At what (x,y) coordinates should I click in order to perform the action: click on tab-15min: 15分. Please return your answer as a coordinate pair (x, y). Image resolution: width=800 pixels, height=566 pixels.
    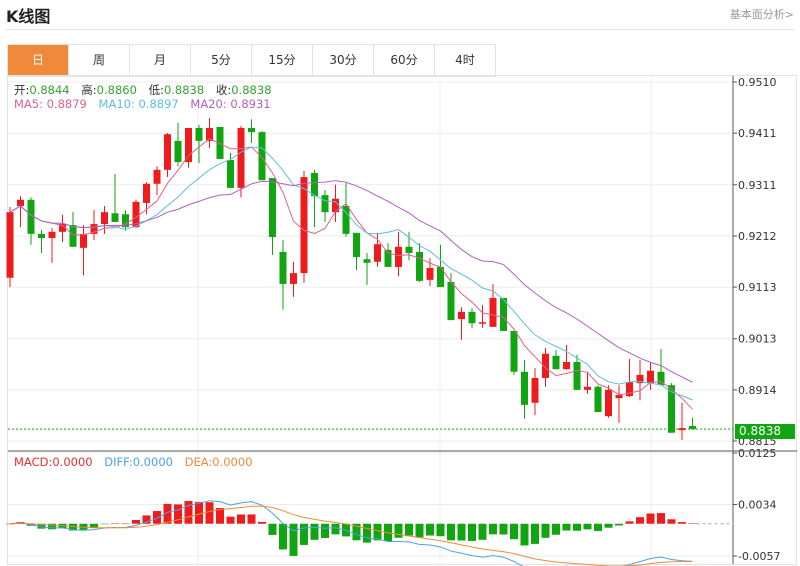
    Looking at the image, I should click on (282, 60).